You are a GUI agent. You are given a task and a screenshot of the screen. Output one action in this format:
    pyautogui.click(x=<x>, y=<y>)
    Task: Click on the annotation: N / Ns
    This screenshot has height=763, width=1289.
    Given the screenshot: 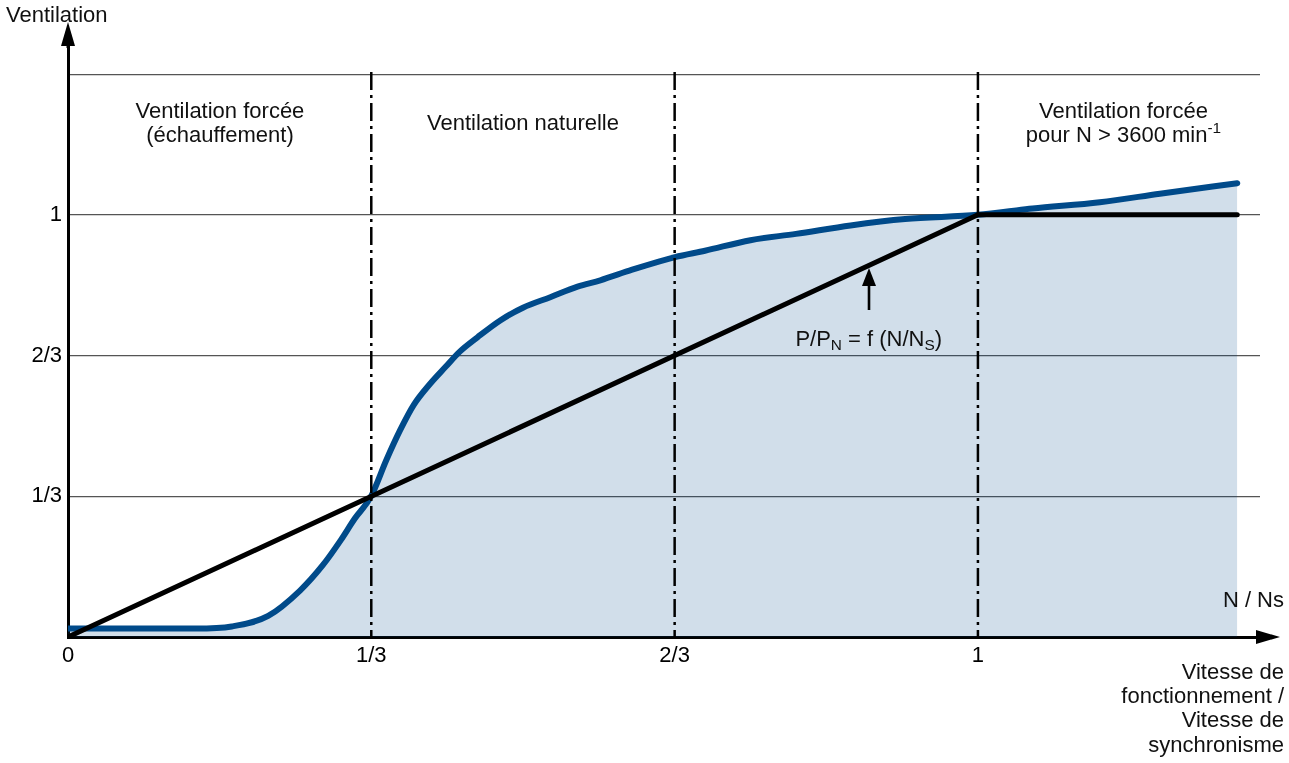 What is the action you would take?
    pyautogui.click(x=1253, y=600)
    